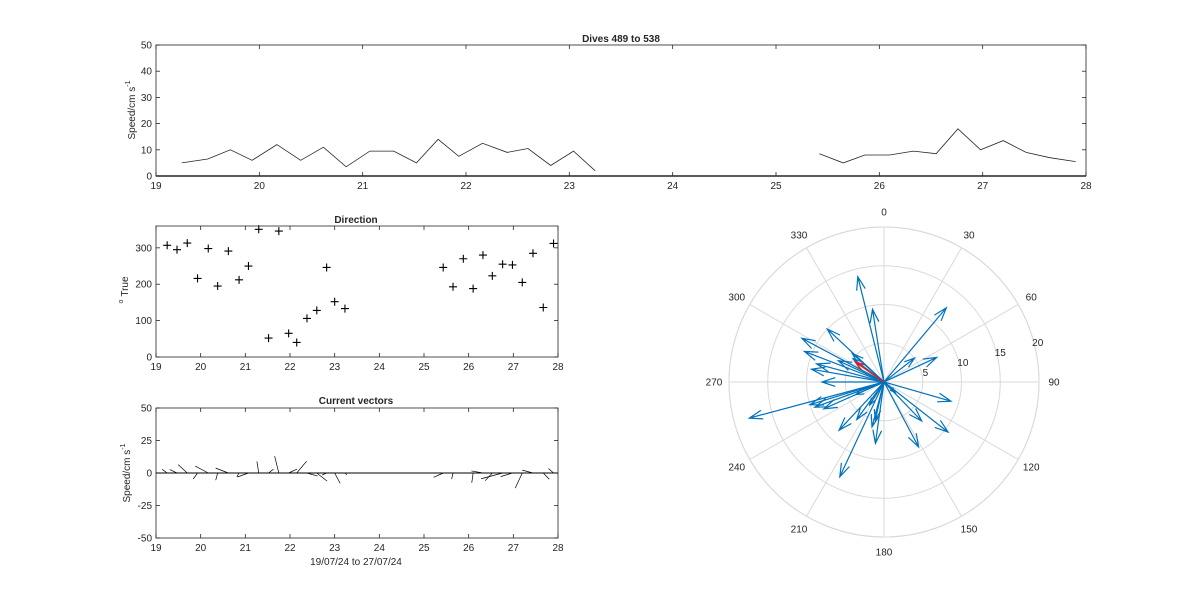 This screenshot has width=1200, height=605. What do you see at coordinates (424, 548) in the screenshot?
I see `vectors-xtick-label: 25` at bounding box center [424, 548].